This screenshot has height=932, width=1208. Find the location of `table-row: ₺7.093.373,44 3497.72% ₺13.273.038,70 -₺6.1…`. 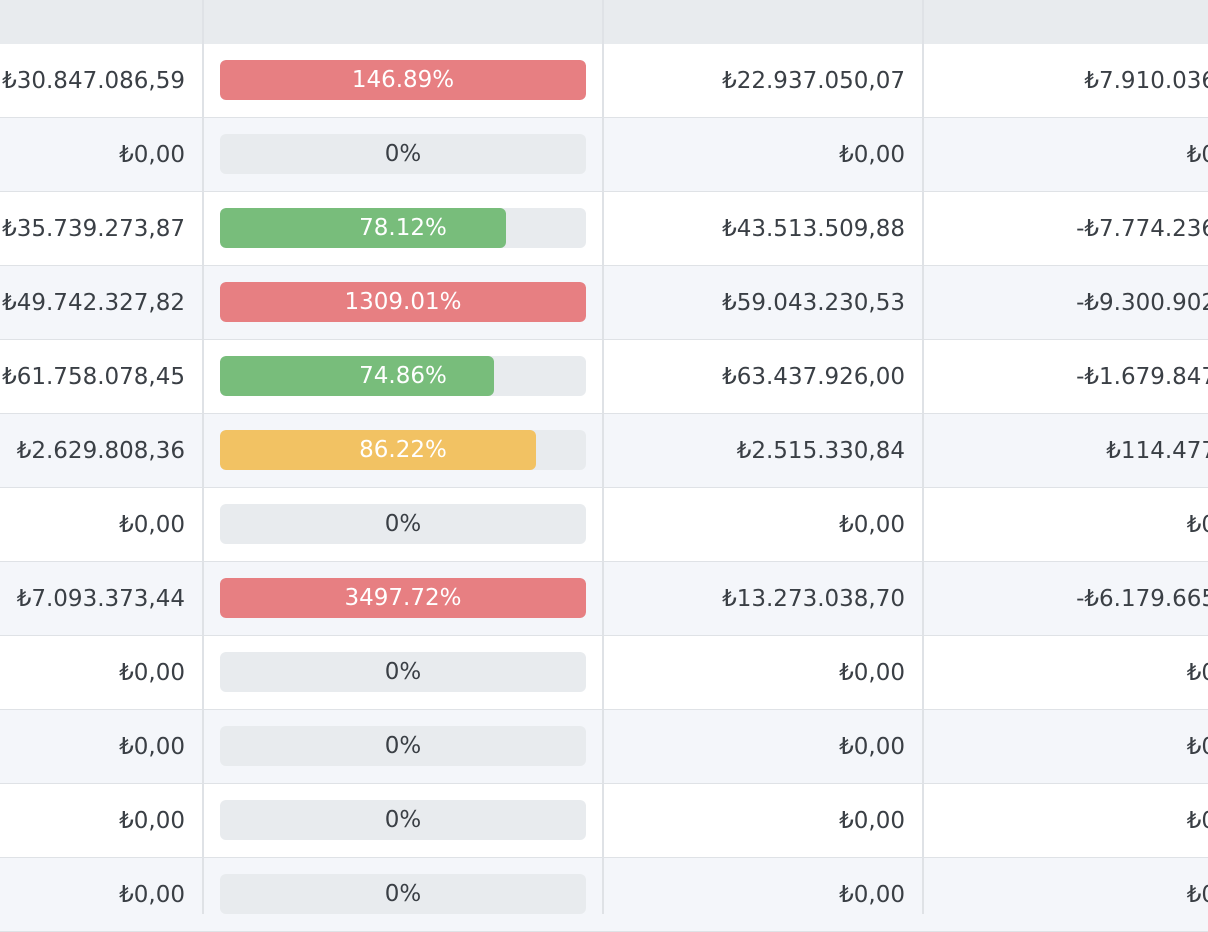

table-row: ₺7.093.373,44 3497.72% ₺13.273.038,70 -₺6.1… is located at coordinates (604, 599).